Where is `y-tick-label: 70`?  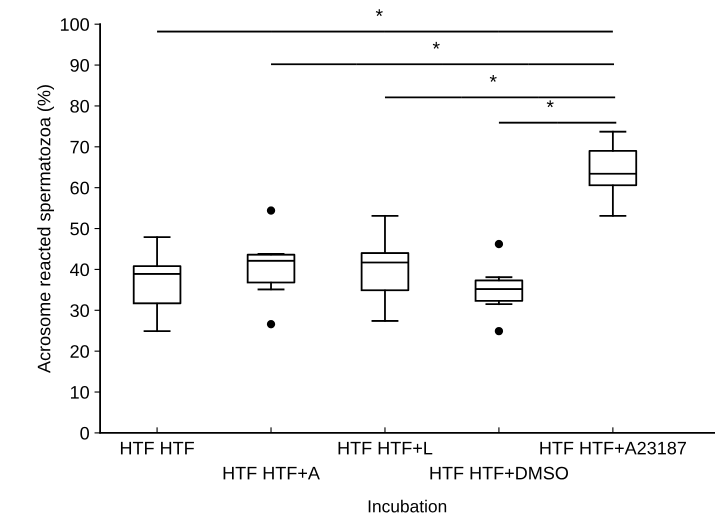
y-tick-label: 70 is located at coordinates (79, 147).